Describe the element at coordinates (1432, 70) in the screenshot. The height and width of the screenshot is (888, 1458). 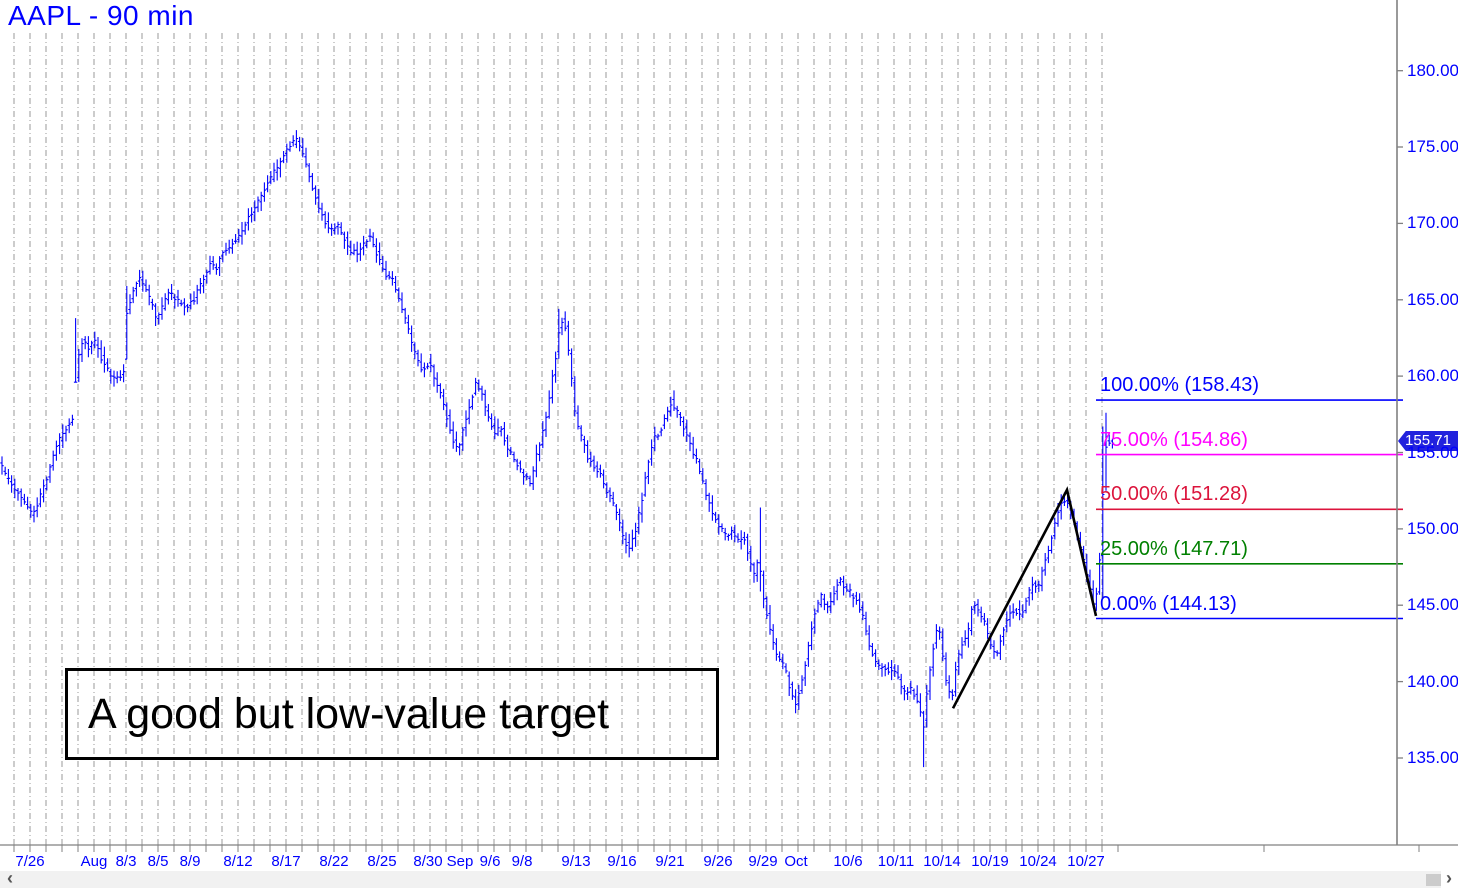
I see `price-axis-label: 180.00` at that location.